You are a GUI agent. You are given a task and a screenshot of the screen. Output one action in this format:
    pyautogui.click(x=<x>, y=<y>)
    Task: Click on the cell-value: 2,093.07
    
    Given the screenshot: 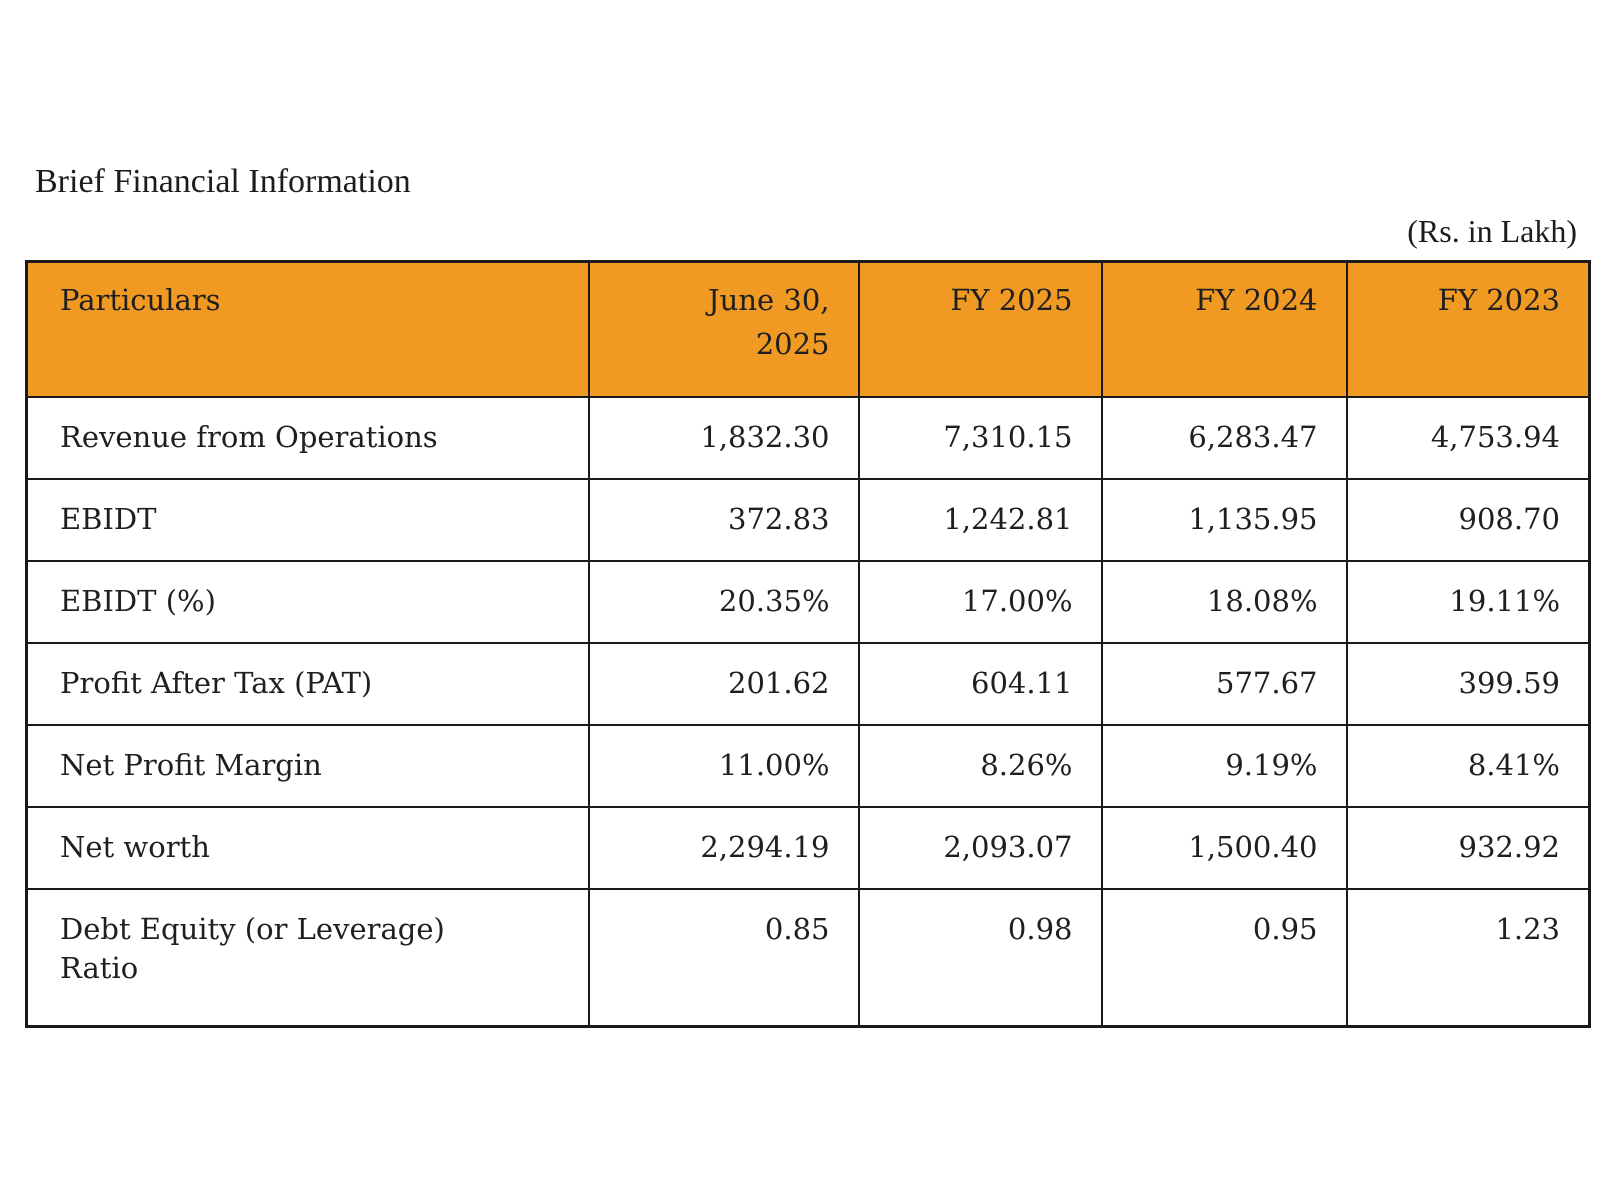 What is the action you would take?
    pyautogui.click(x=980, y=847)
    